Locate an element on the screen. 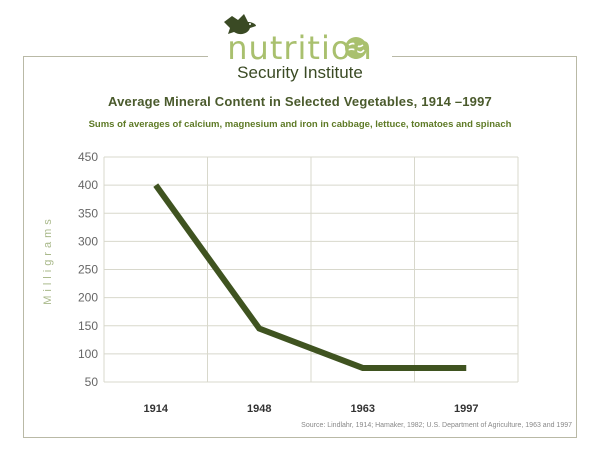  x-tick-label: 1997 is located at coordinates (466, 409).